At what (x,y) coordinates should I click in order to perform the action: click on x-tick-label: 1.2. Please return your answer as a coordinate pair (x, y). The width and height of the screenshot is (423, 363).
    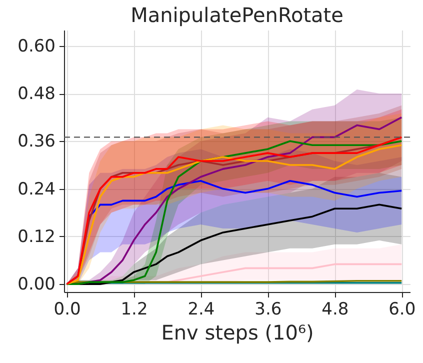
    Looking at the image, I should click on (134, 310).